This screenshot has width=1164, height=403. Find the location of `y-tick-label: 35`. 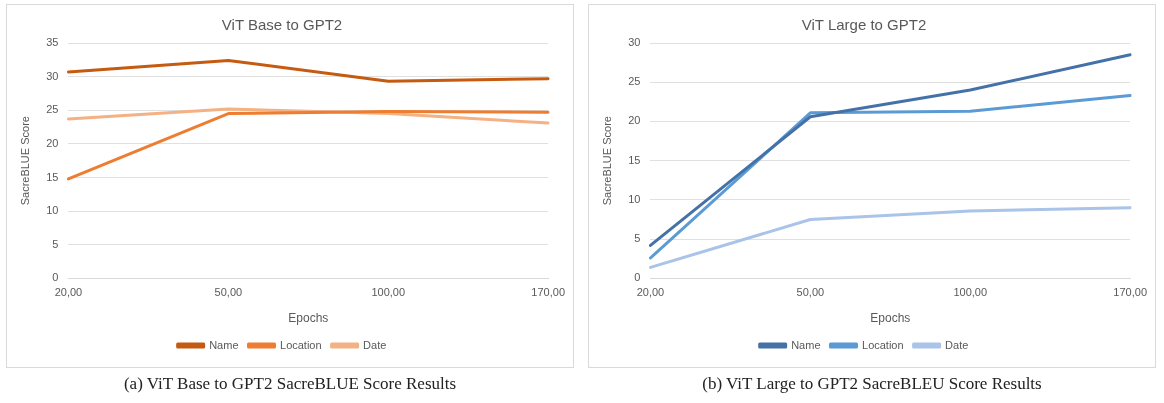

y-tick-label: 35 is located at coordinates (52, 42).